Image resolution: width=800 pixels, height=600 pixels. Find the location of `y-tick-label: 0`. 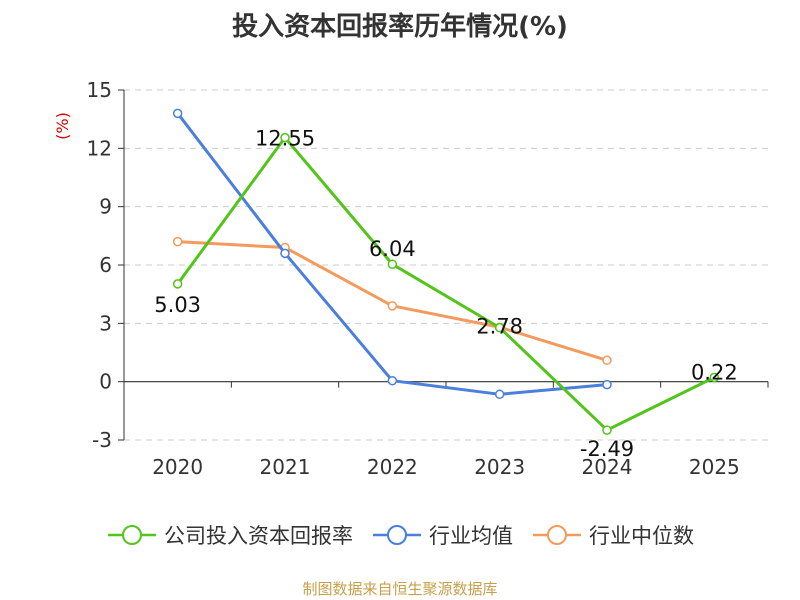

y-tick-label: 0 is located at coordinates (105, 382).